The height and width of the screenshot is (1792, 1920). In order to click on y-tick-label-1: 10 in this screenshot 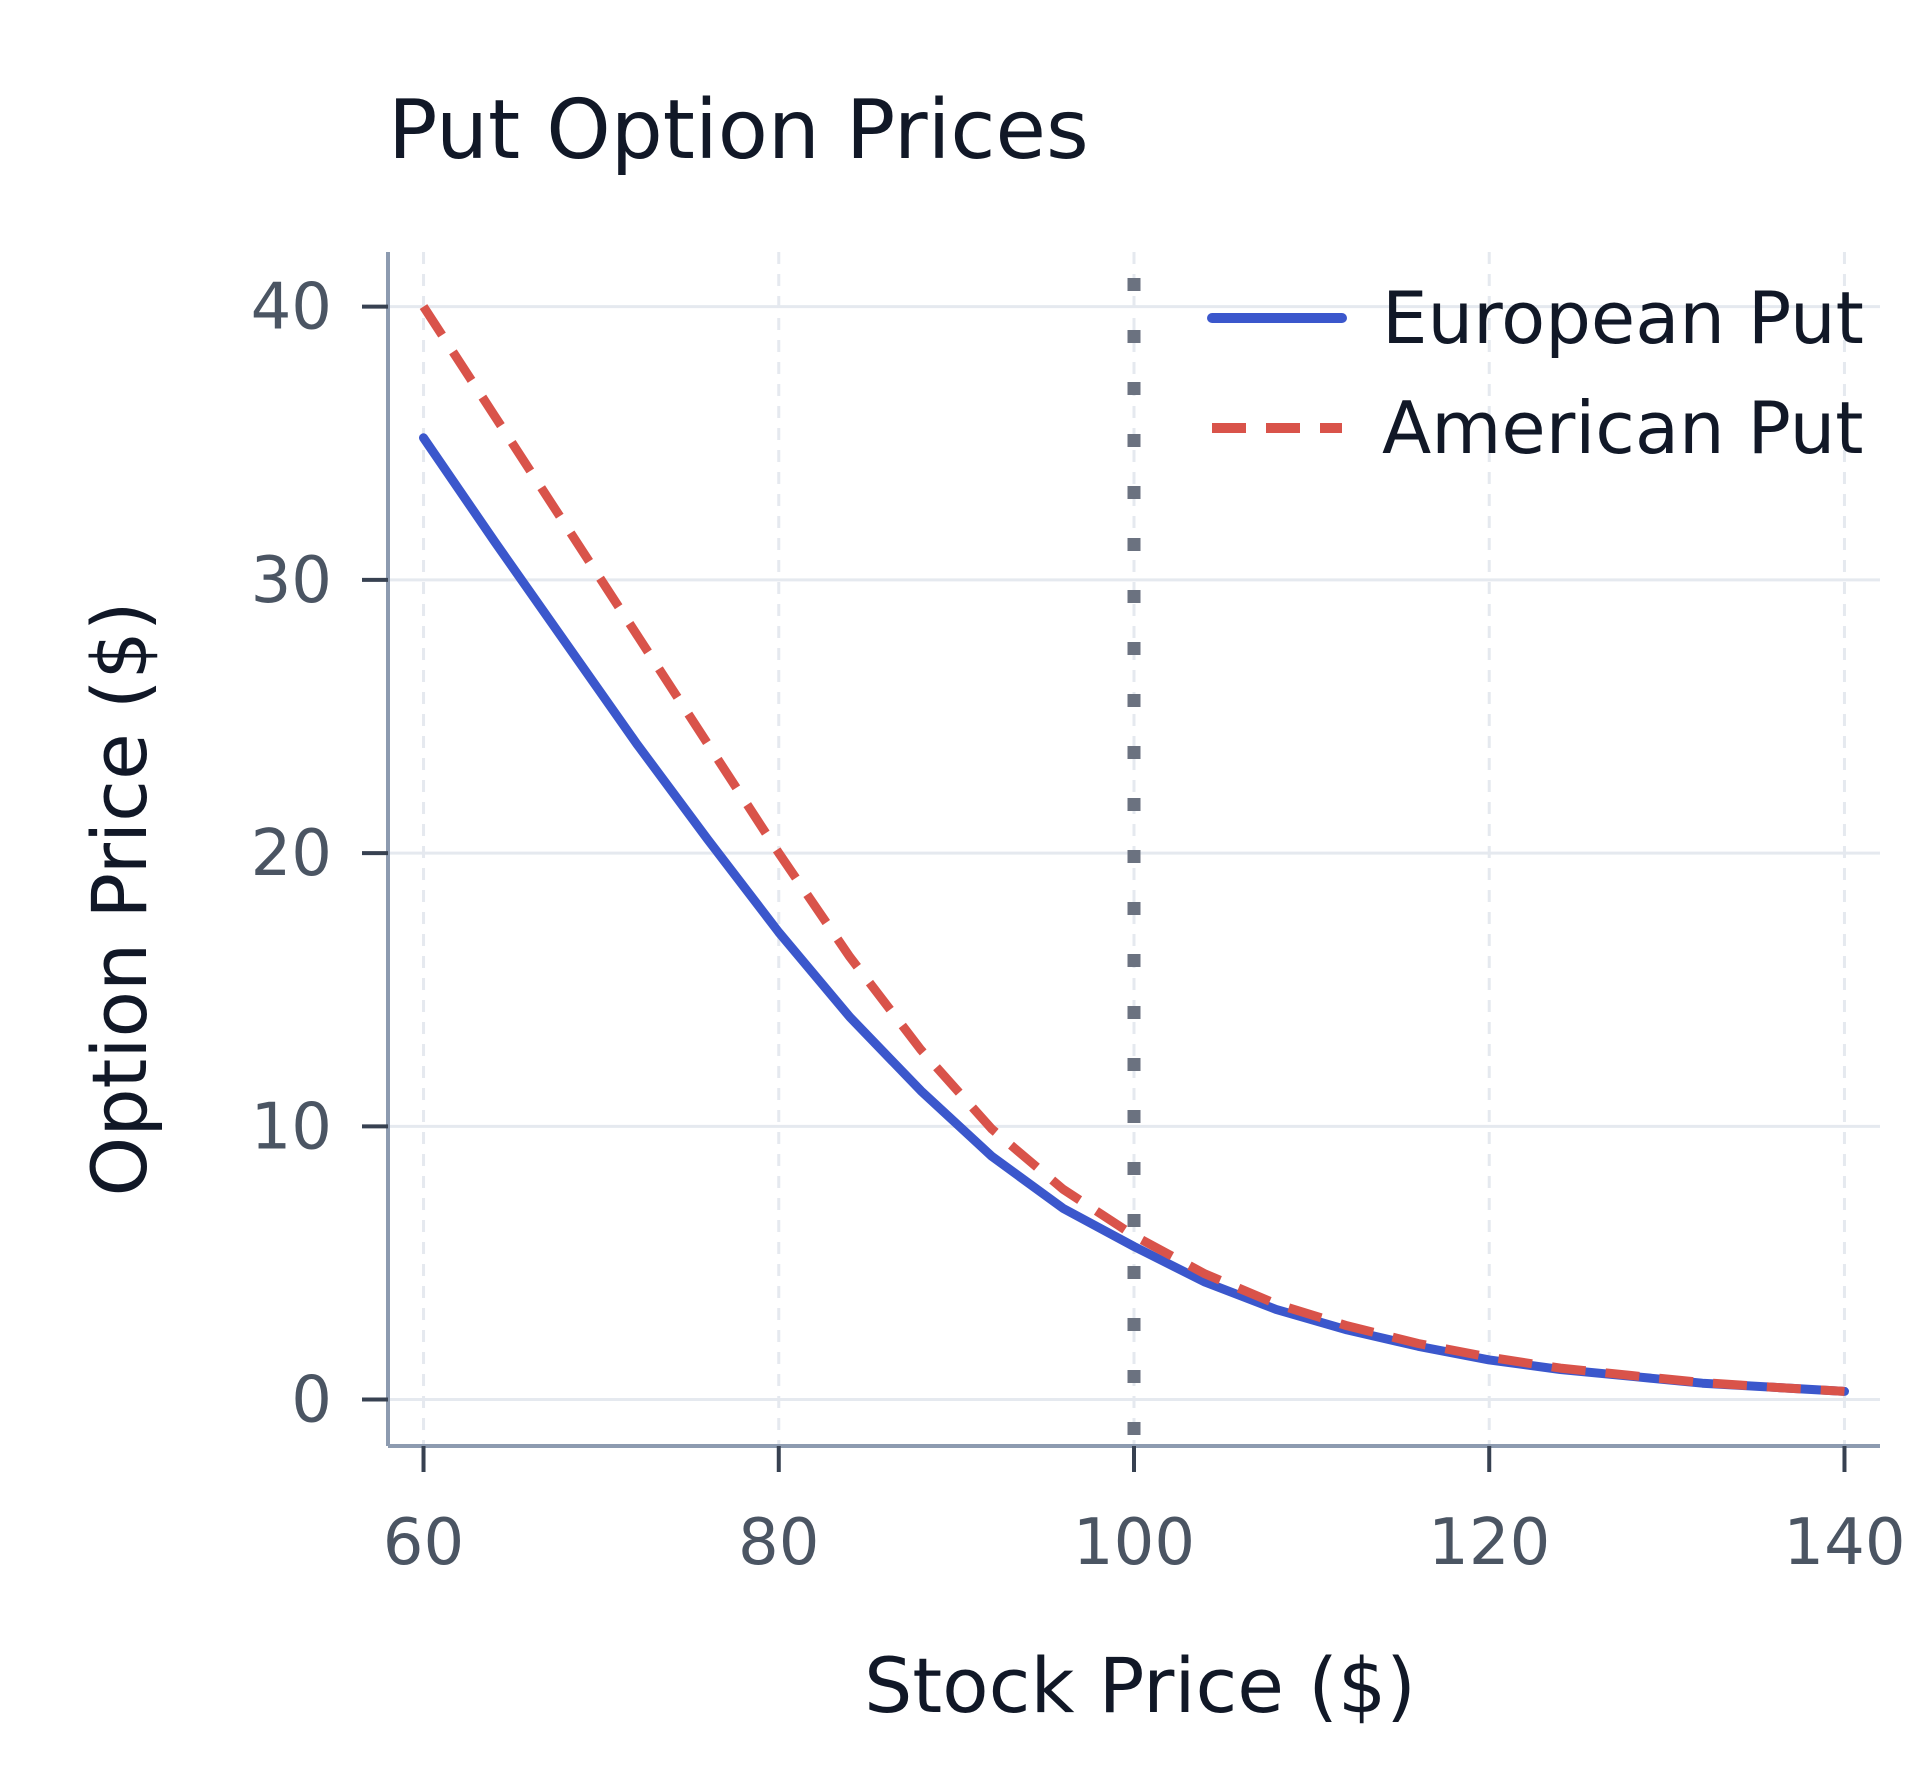, I will do `click(291, 1127)`.